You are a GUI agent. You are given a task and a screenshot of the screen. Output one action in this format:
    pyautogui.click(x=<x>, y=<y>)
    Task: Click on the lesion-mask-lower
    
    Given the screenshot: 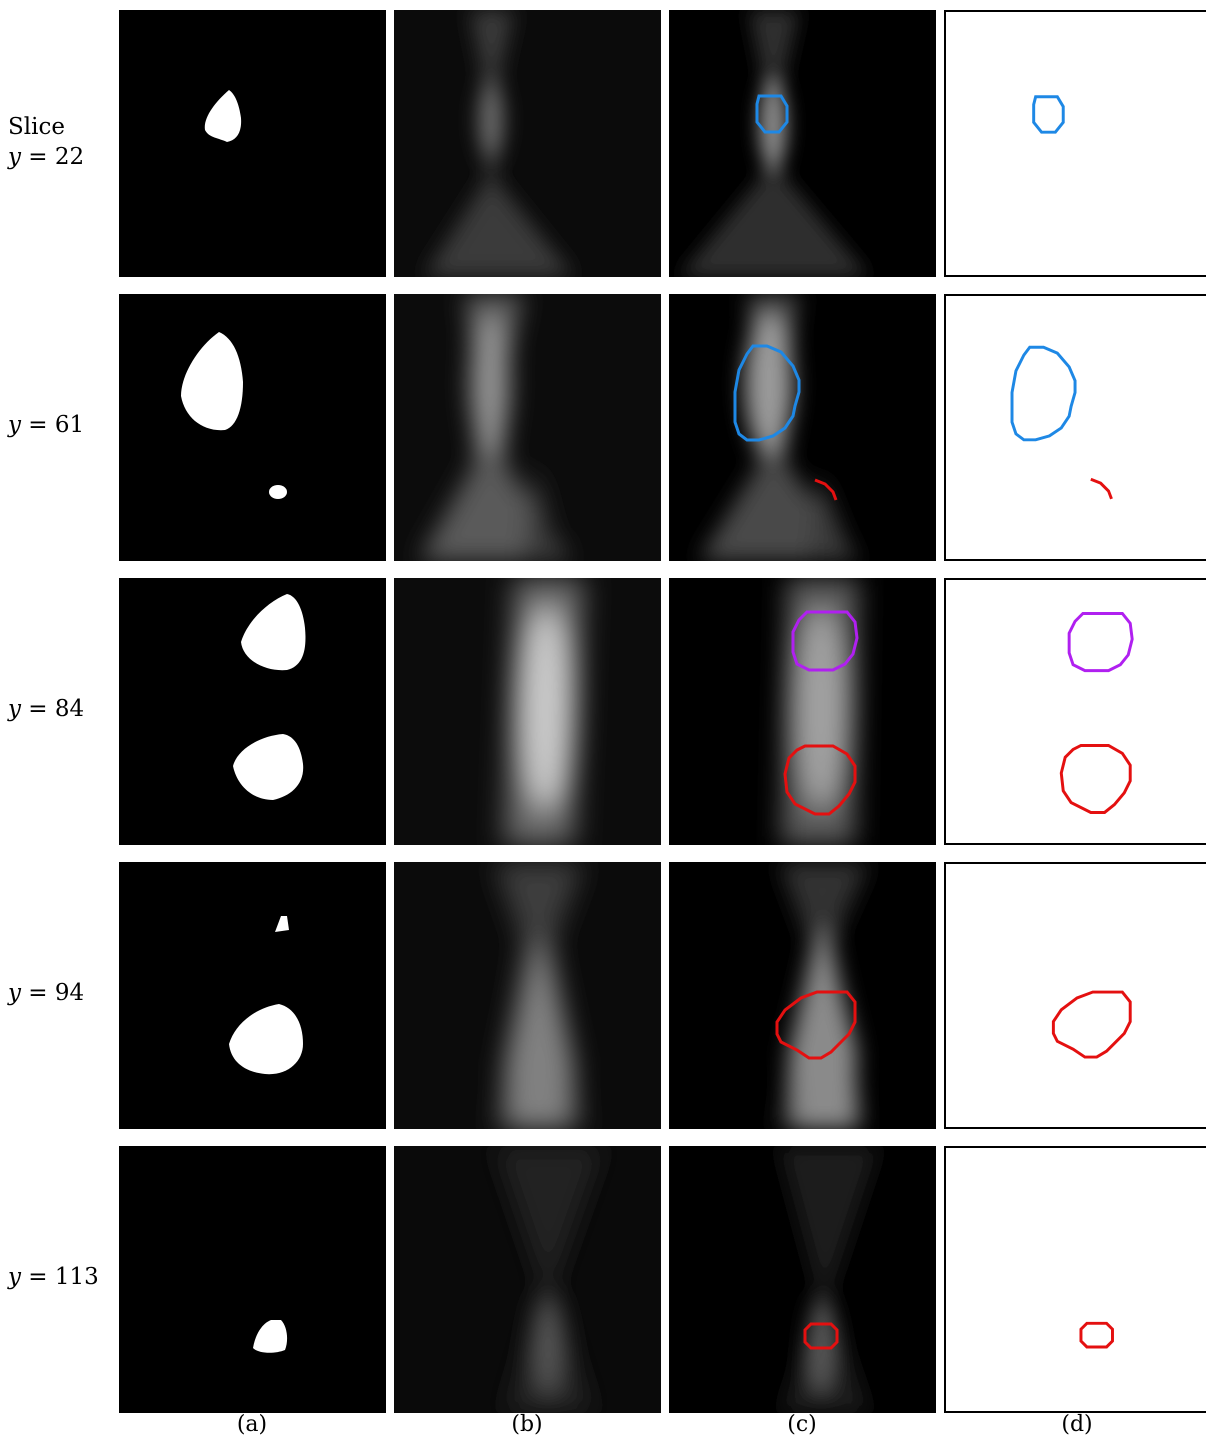 What is the action you would take?
    pyautogui.click(x=268, y=767)
    